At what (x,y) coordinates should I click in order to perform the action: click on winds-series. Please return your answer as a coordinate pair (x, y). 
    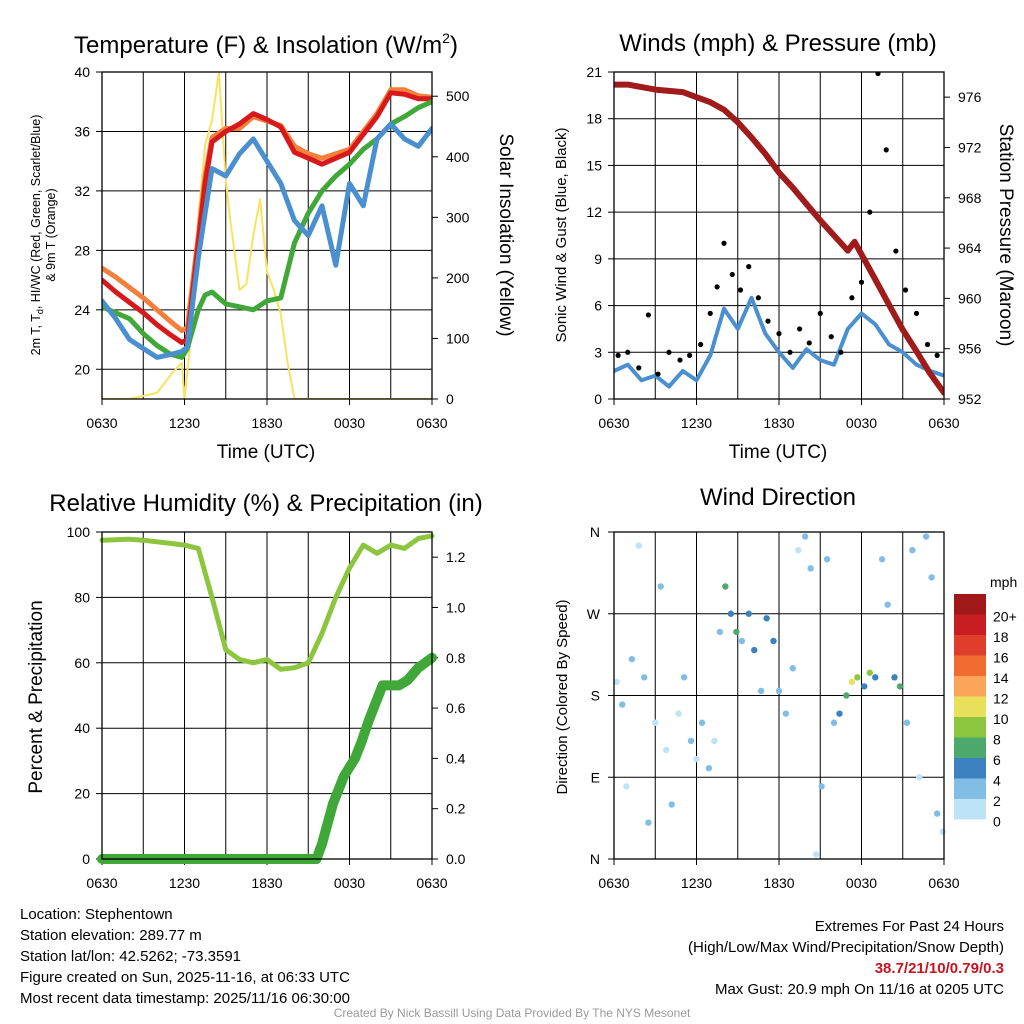
    Looking at the image, I should click on (779, 234).